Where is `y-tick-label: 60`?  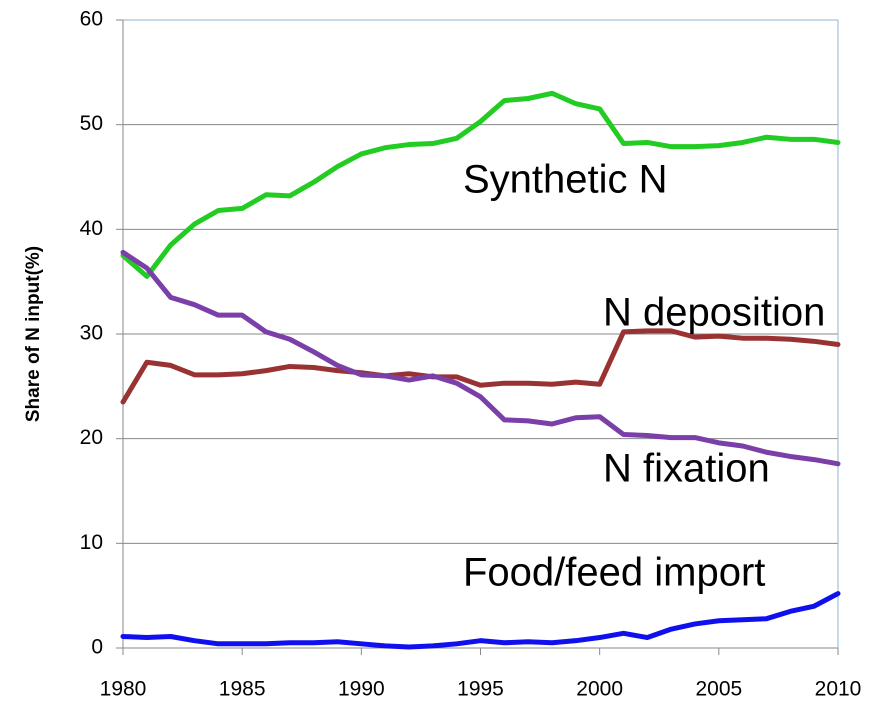 y-tick-label: 60 is located at coordinates (91, 19).